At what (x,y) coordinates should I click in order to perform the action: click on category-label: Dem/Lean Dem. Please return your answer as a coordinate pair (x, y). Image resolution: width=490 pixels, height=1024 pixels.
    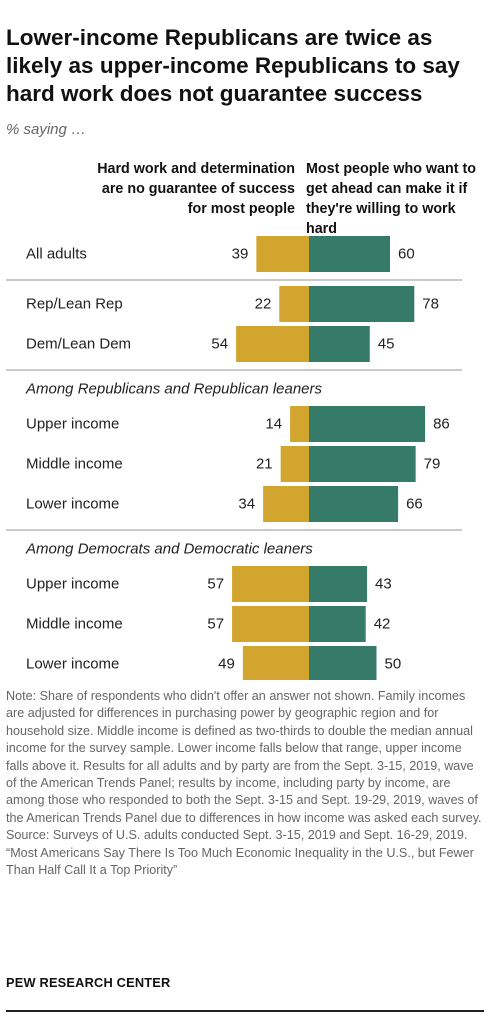
    Looking at the image, I should click on (78, 344).